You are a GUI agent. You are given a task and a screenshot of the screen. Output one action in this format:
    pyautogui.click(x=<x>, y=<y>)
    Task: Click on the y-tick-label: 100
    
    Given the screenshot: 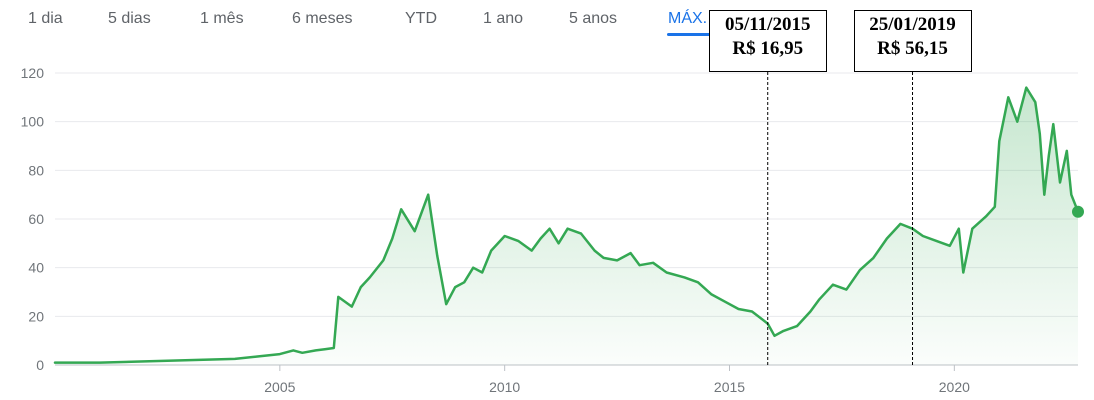 What is the action you would take?
    pyautogui.click(x=33, y=122)
    